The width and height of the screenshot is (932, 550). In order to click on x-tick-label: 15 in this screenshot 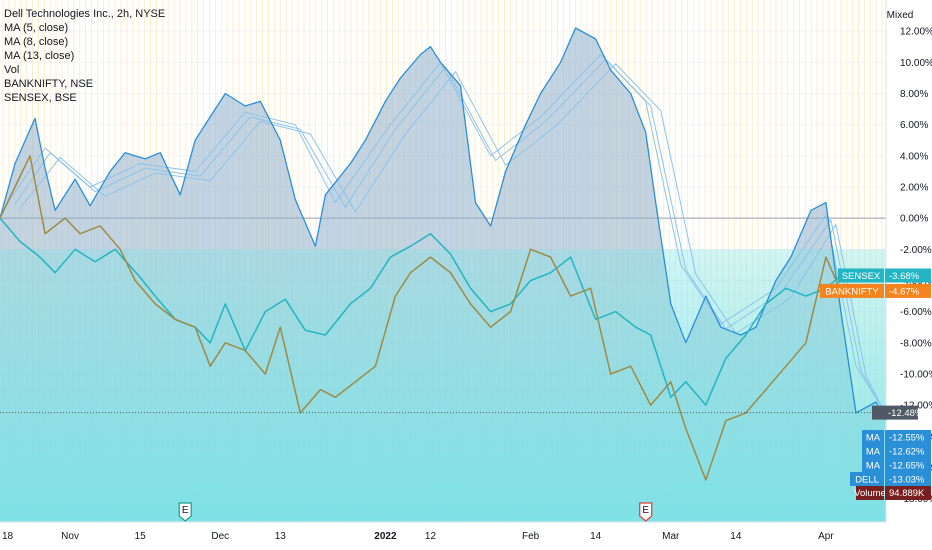, I will do `click(141, 536)`.